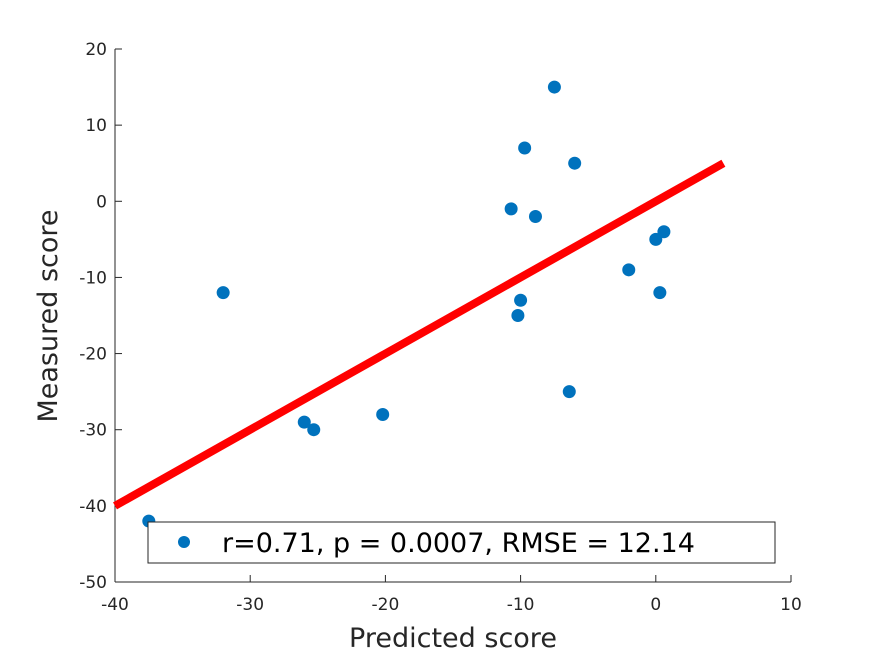 This screenshot has height=656, width=875. I want to click on y-tick-label: 10, so click(96, 126).